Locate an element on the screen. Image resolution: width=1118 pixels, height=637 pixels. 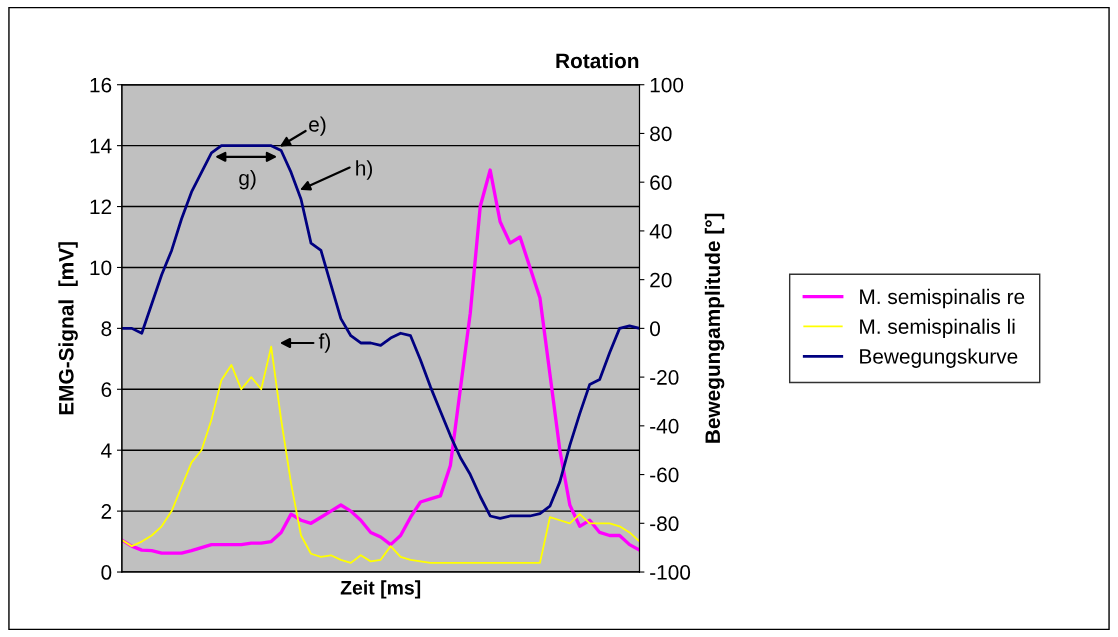
legend-label: Bewegungskurve is located at coordinates (939, 358).